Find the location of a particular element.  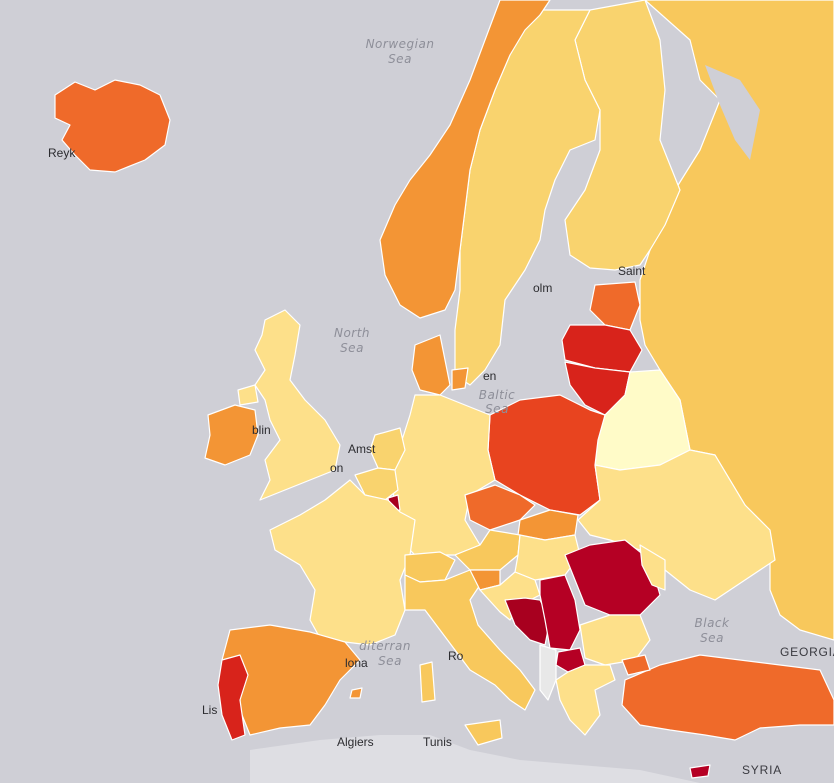

country-denmark is located at coordinates (431, 365).